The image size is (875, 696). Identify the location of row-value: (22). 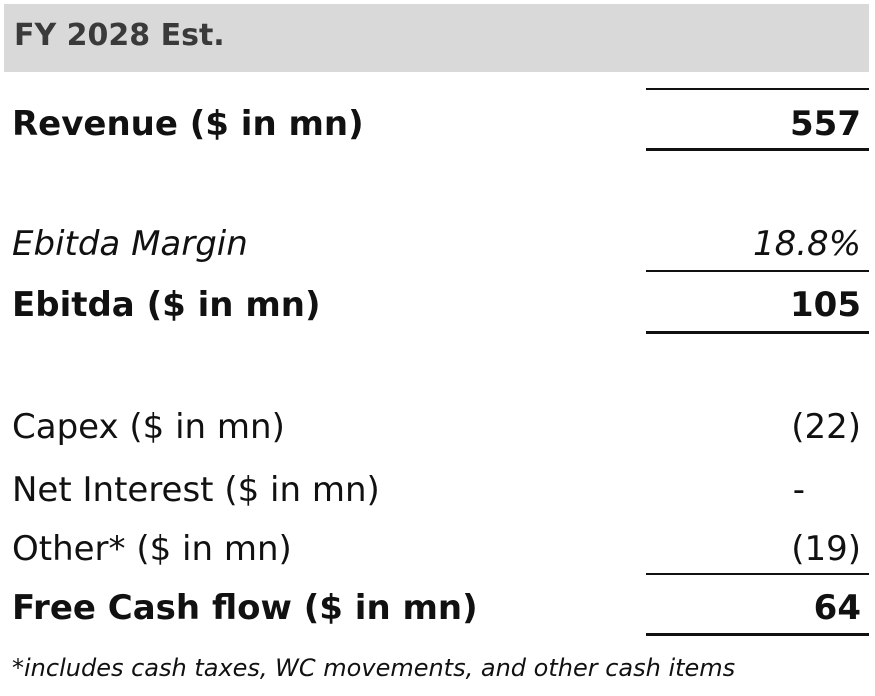
(826, 427).